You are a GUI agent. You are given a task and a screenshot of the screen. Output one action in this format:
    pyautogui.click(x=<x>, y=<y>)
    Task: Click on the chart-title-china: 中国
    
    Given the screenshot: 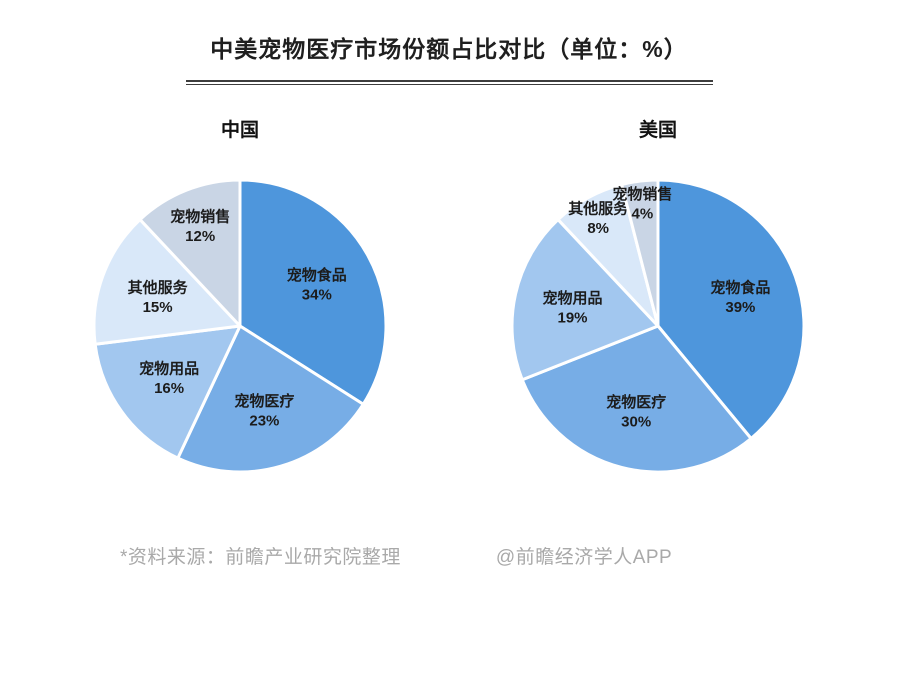 What is the action you would take?
    pyautogui.click(x=239, y=130)
    